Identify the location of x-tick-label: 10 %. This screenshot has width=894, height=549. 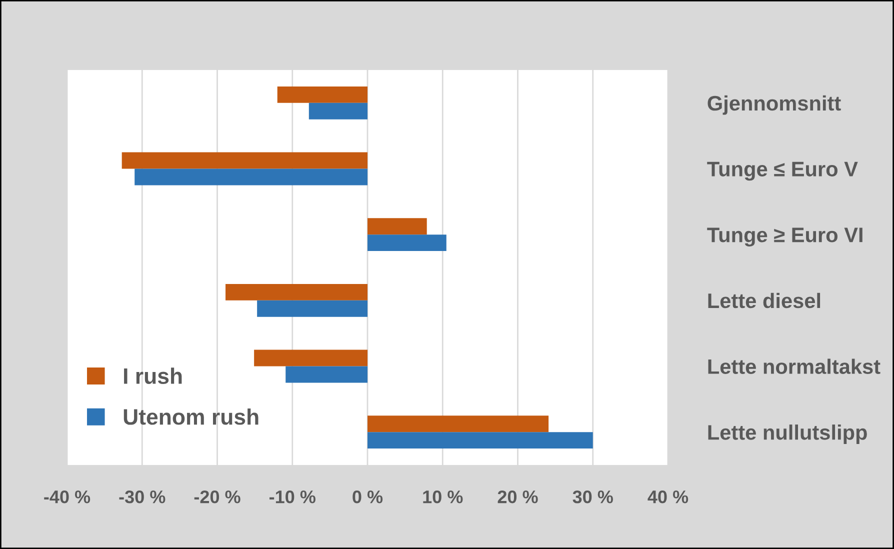
(443, 497).